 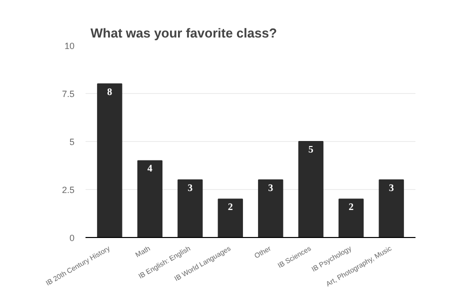 I want to click on data-label: 5, so click(x=311, y=150).